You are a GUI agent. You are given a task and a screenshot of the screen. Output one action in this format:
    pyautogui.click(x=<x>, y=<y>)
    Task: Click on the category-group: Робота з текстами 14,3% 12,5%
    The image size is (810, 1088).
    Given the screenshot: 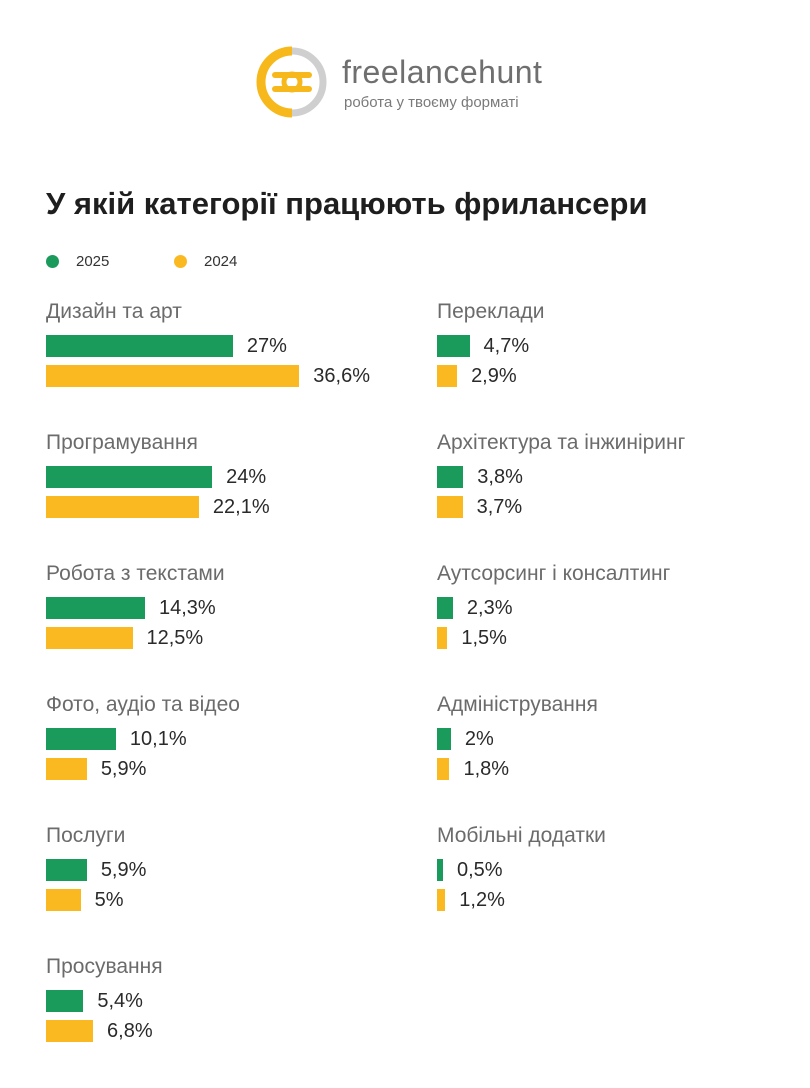 What is the action you would take?
    pyautogui.click(x=226, y=612)
    